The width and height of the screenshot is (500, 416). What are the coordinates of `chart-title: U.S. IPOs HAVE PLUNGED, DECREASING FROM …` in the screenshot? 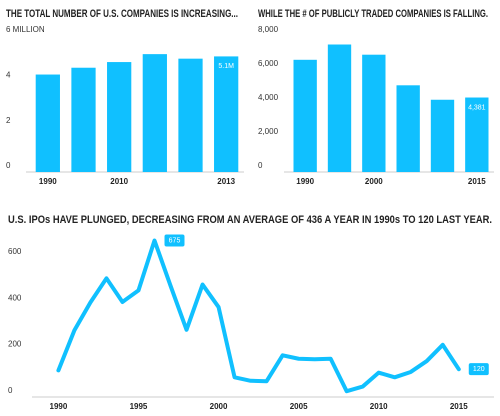 It's located at (250, 220).